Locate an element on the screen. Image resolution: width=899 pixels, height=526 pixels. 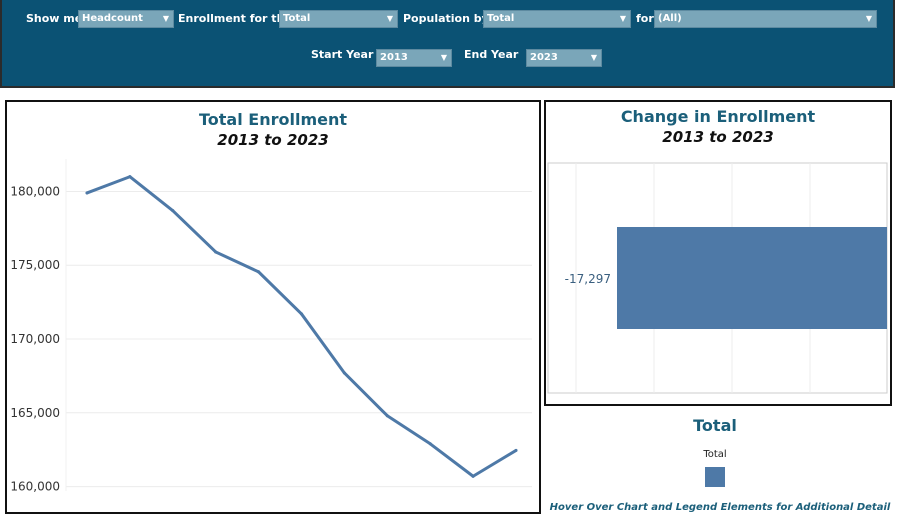
enrollment-value: Total is located at coordinates (297, 18).